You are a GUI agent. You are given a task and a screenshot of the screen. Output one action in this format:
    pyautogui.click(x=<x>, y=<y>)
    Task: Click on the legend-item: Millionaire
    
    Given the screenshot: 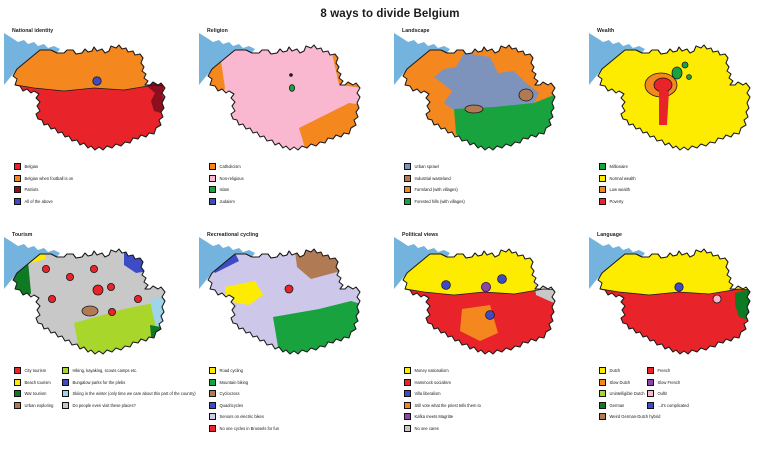 What is the action you would take?
    pyautogui.click(x=617, y=166)
    